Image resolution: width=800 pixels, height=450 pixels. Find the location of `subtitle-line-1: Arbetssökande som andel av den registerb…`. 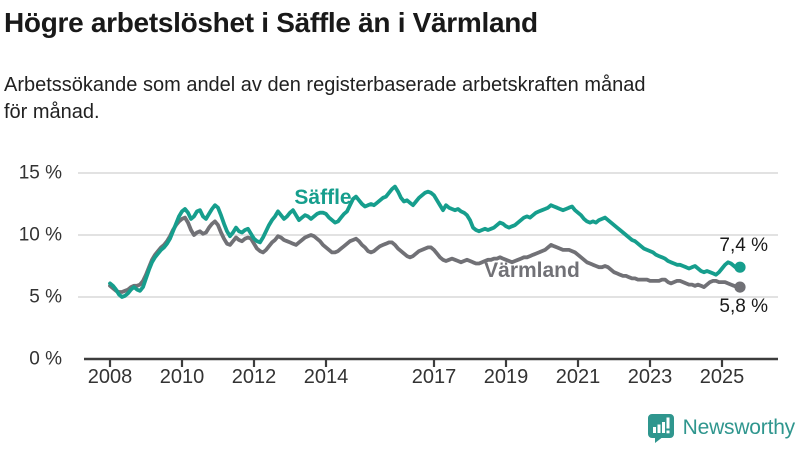

subtitle-line-1: Arbetssökande som andel av den registerb… is located at coordinates (325, 85).